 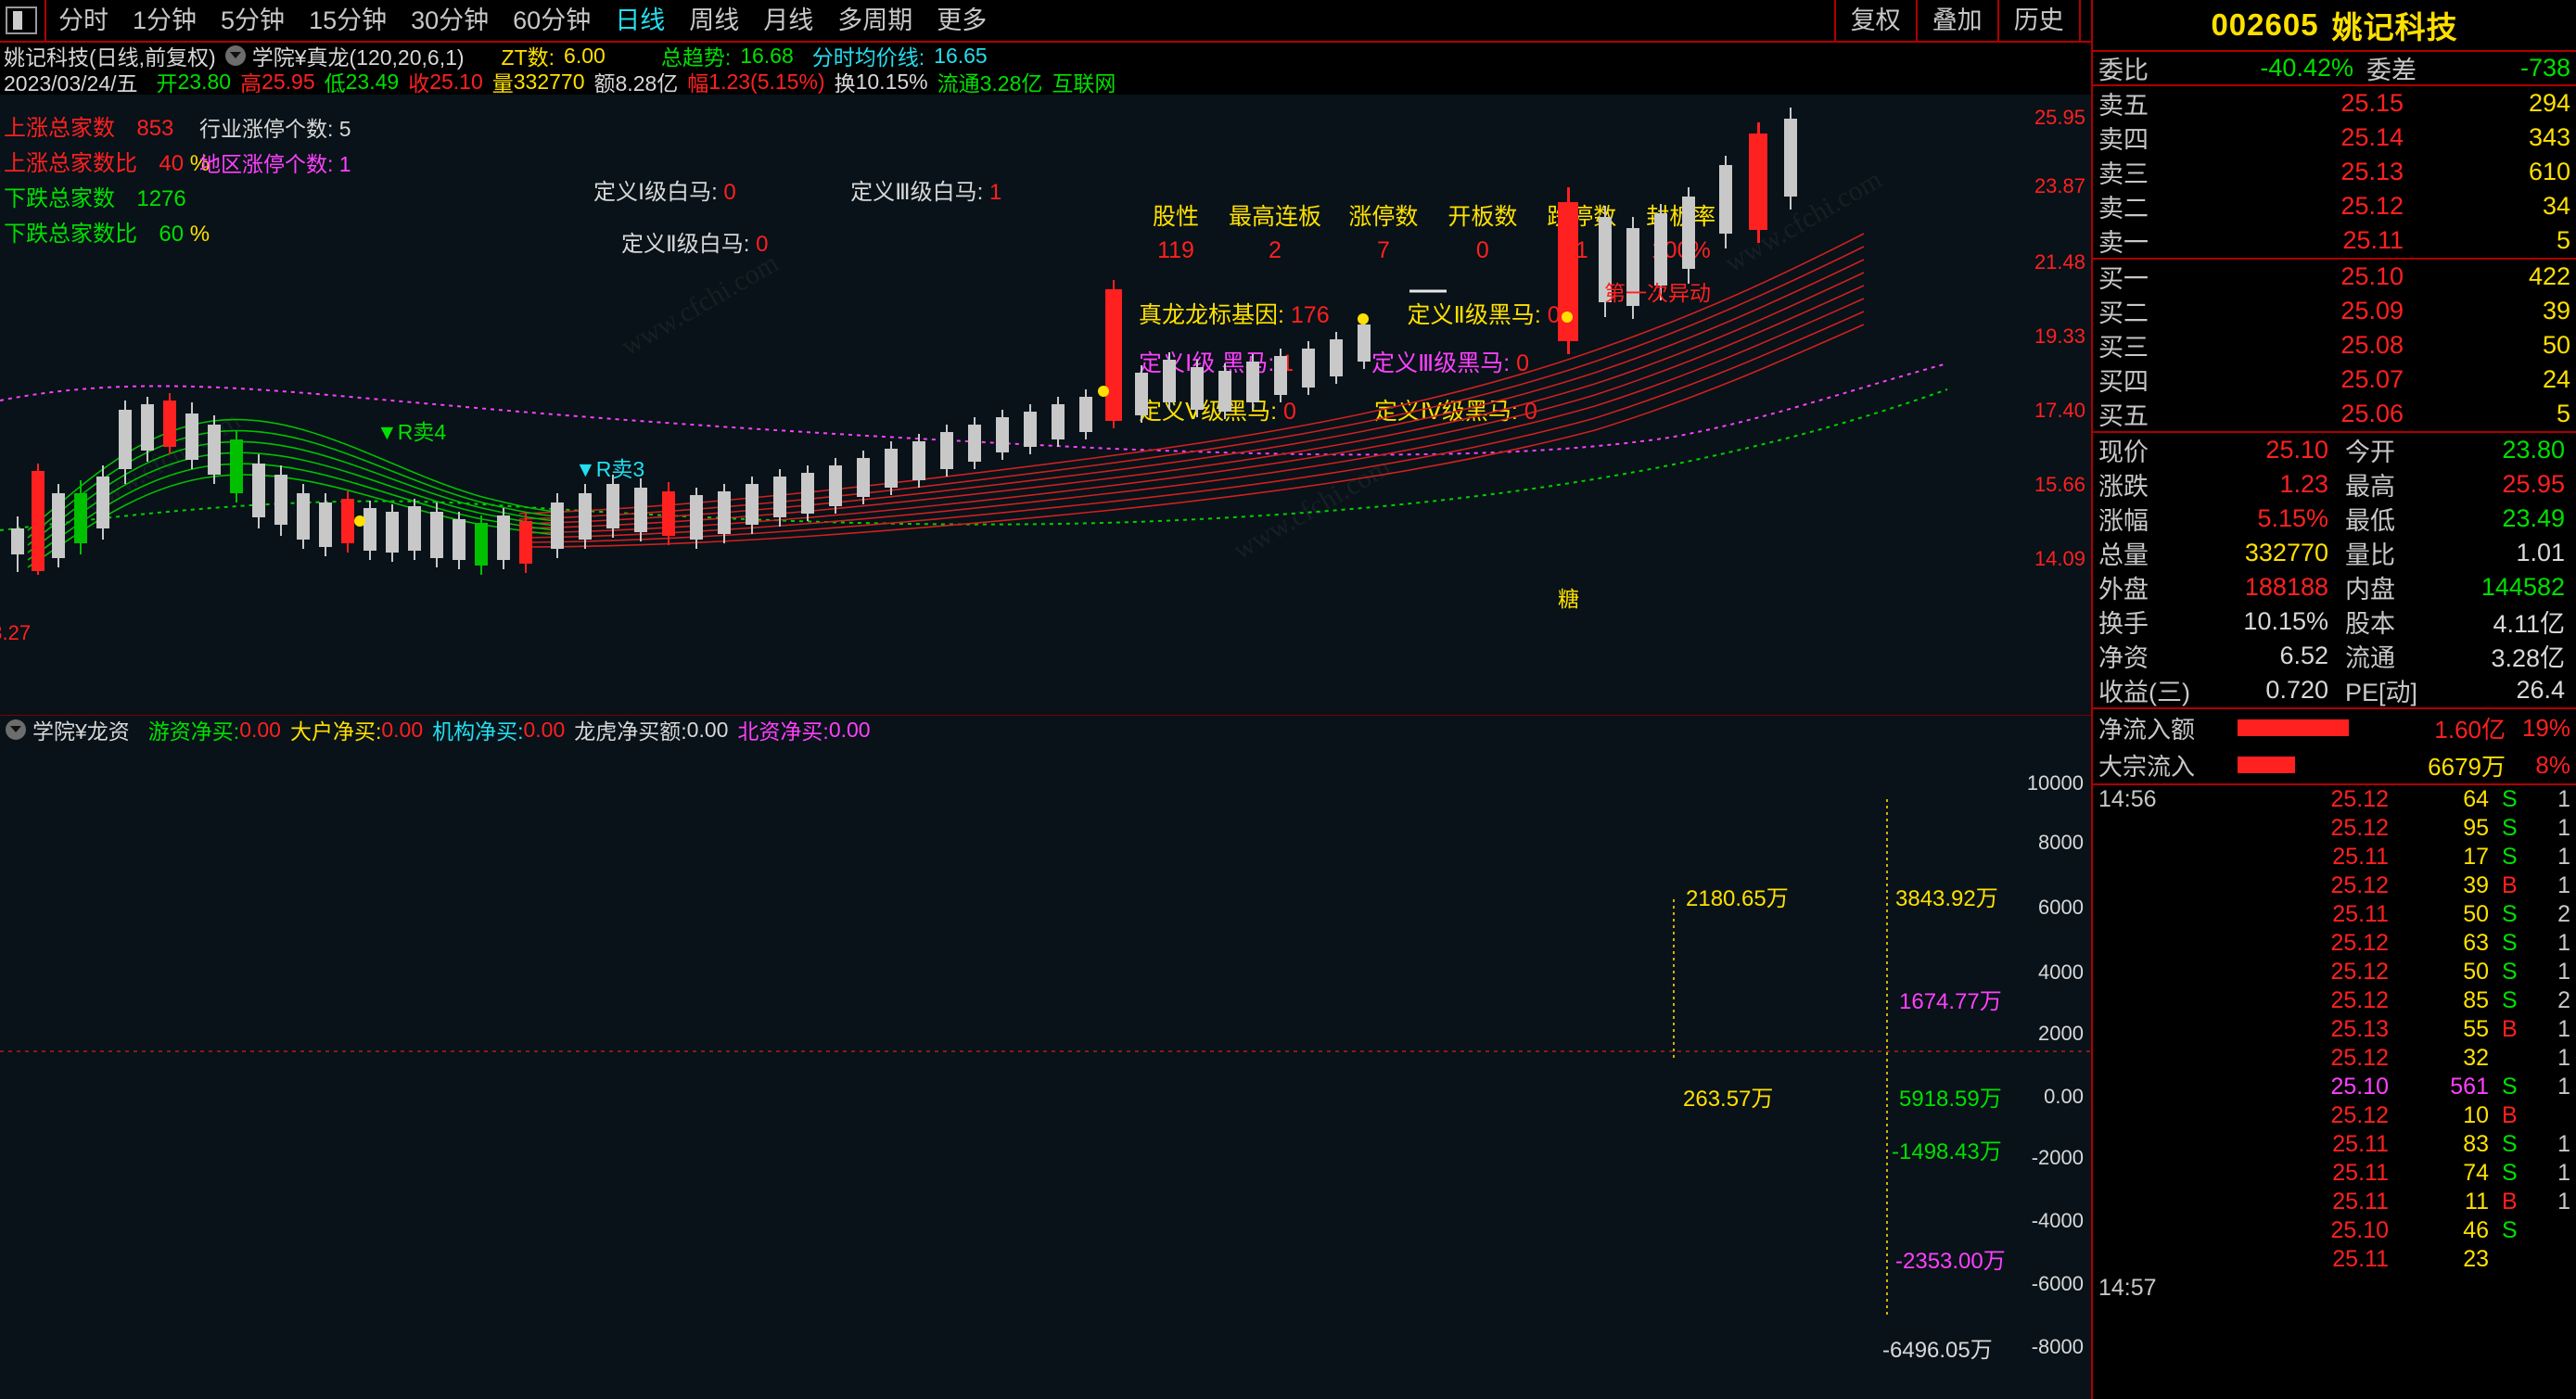 I want to click on ask1-price: 25.11, so click(x=2373, y=240).